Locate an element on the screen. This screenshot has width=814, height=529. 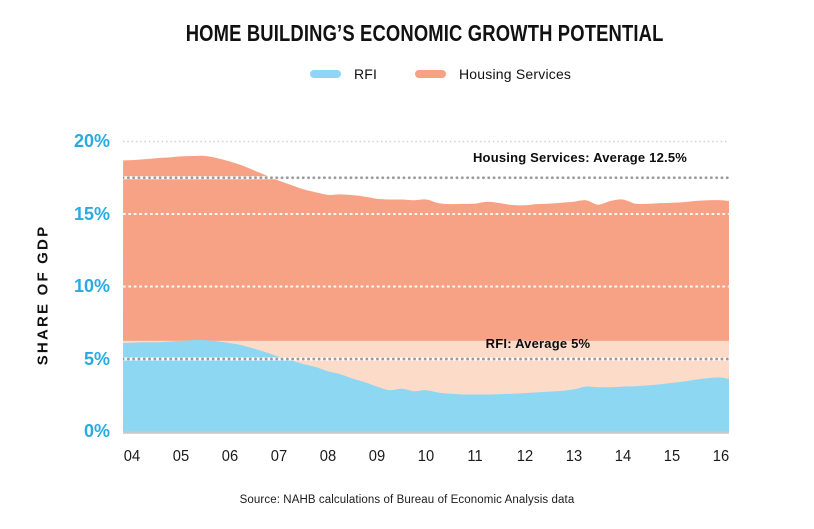
rfi-swatch is located at coordinates (325, 74).